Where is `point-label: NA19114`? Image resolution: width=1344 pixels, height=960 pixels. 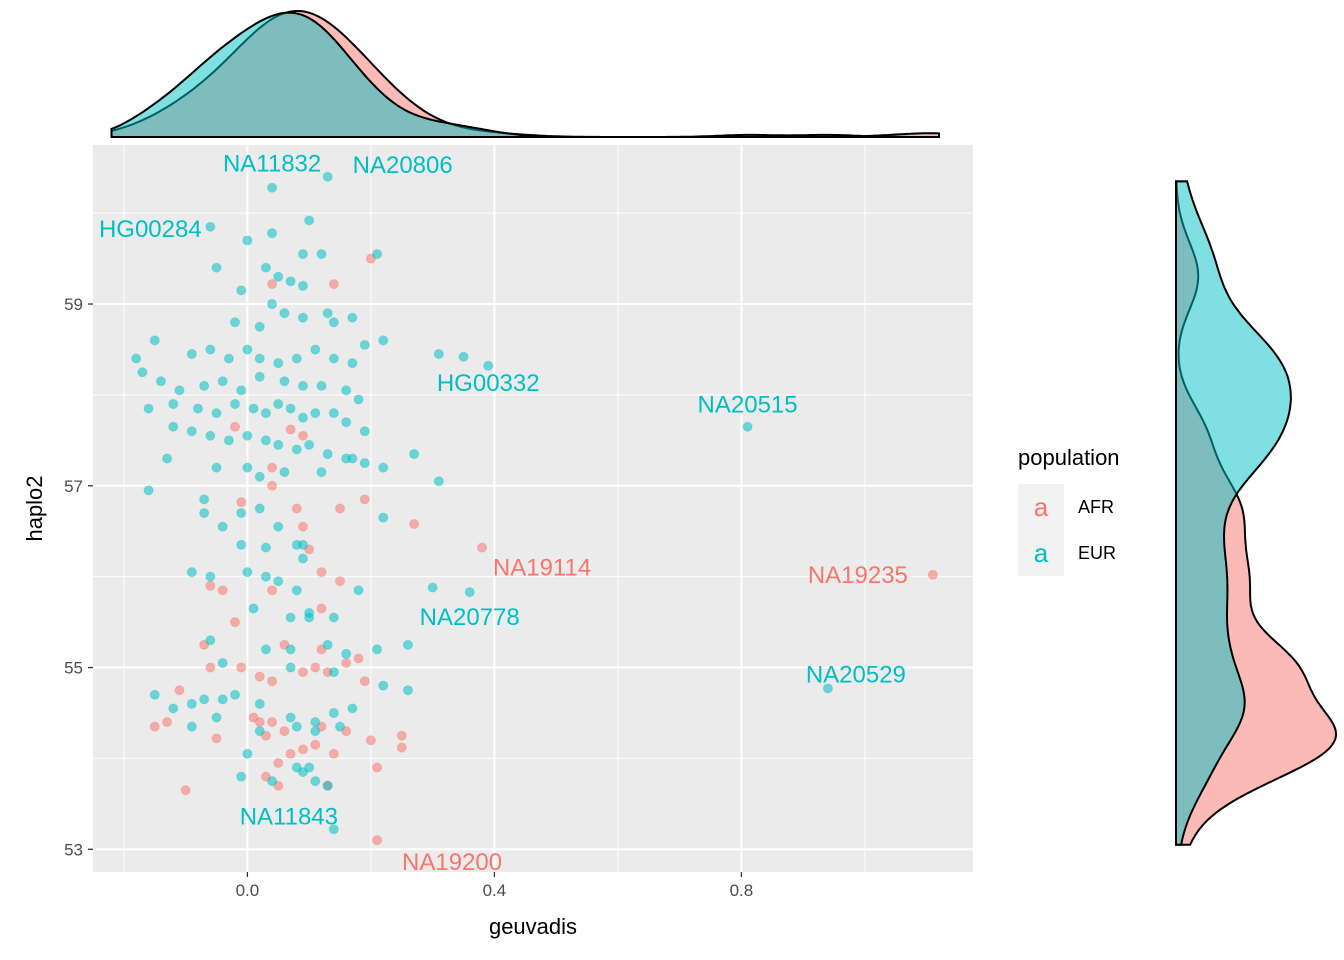 point-label: NA19114 is located at coordinates (542, 568).